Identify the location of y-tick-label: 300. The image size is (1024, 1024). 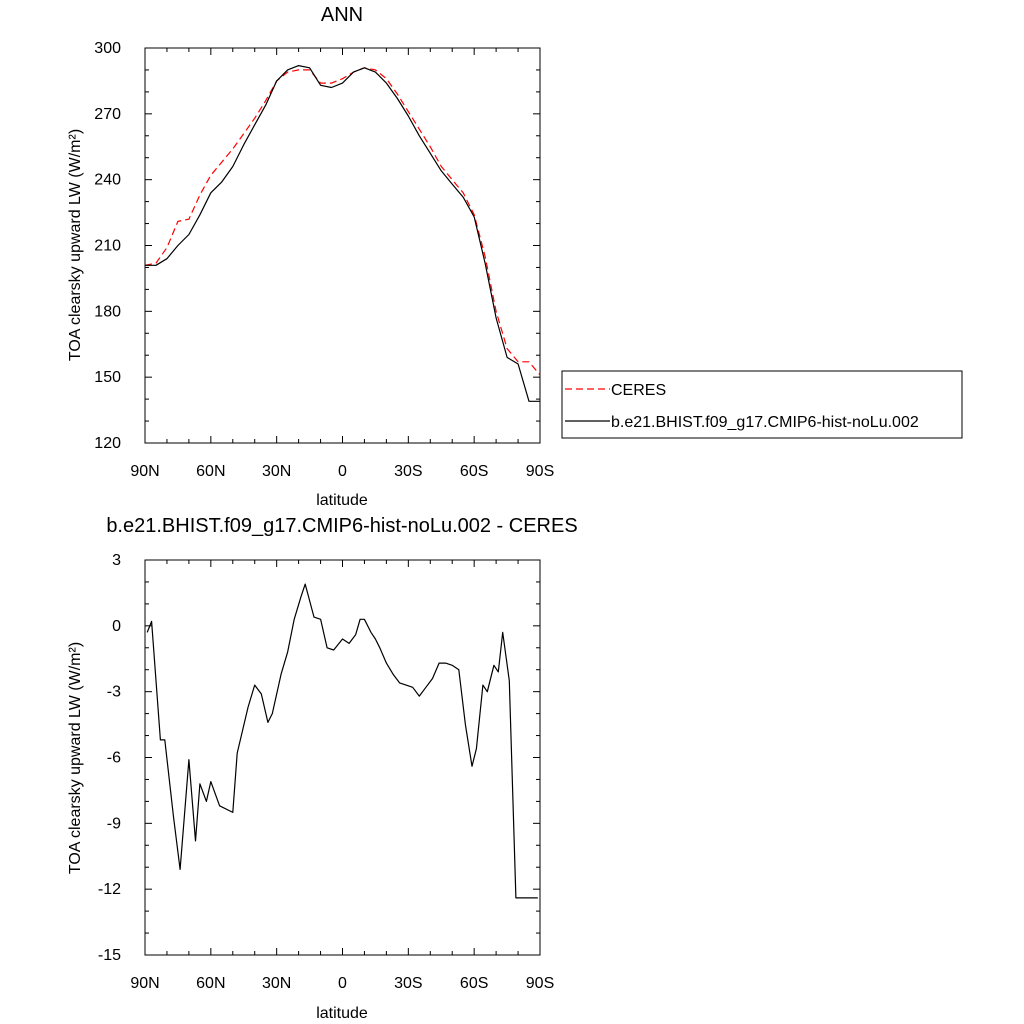
(107, 48).